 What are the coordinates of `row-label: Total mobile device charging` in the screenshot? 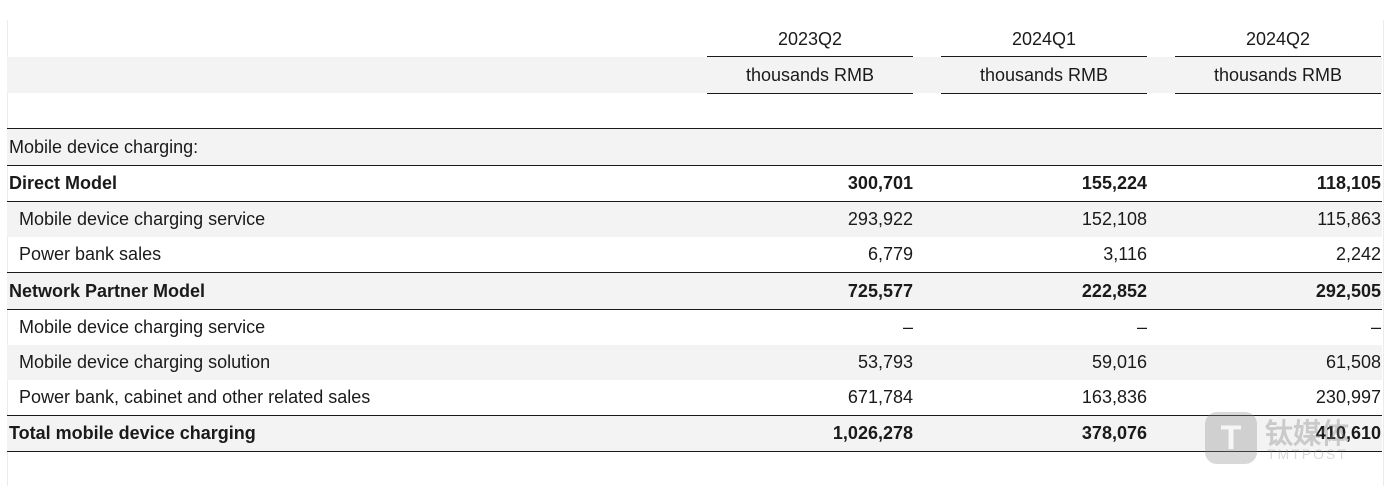 It's located at (132, 433).